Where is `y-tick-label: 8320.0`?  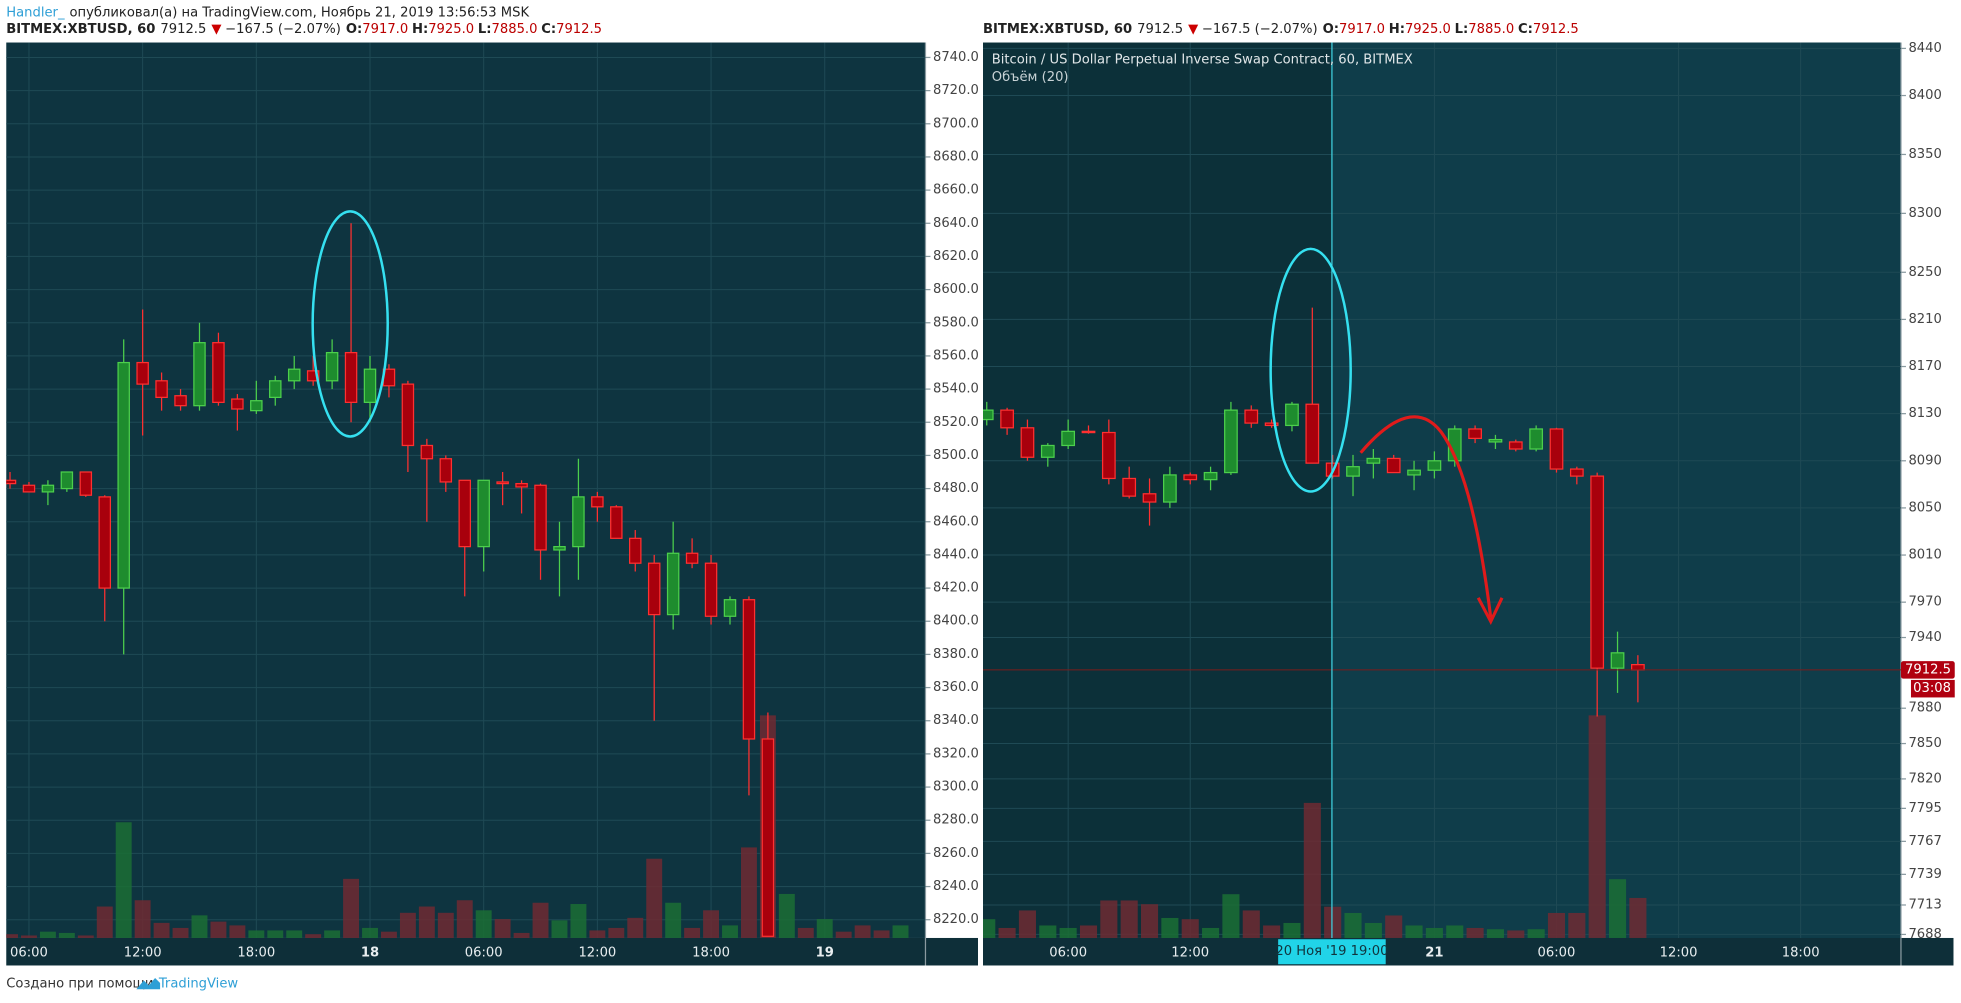 y-tick-label: 8320.0 is located at coordinates (956, 753).